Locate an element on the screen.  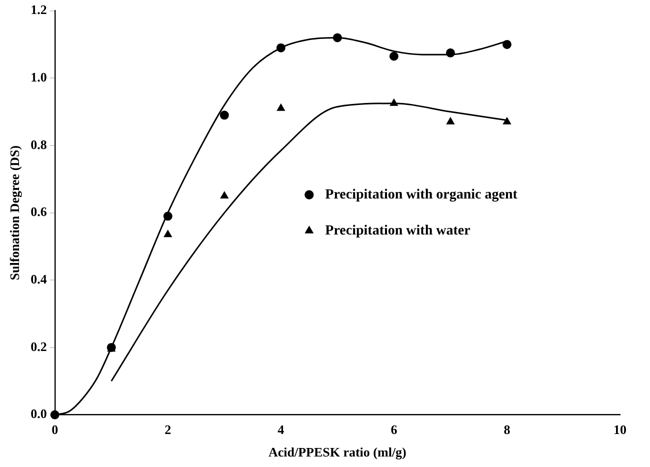
x-tick-label: 2 is located at coordinates (168, 429).